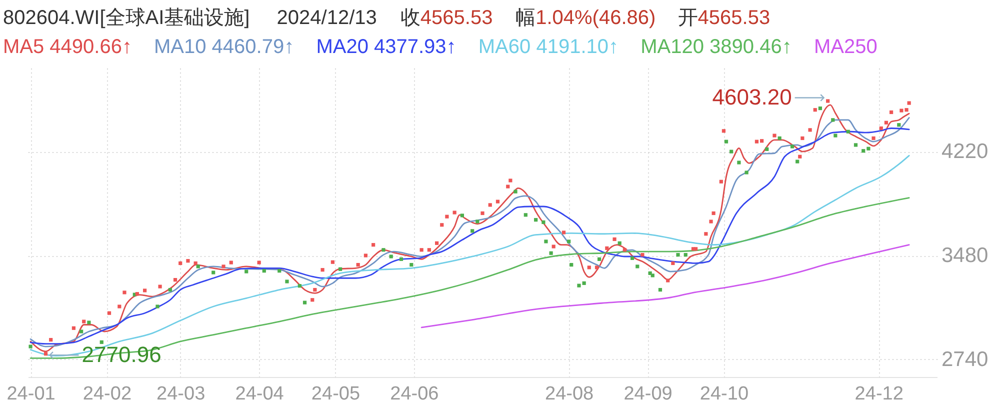 This screenshot has width=998, height=408. I want to click on y-tick-label: 3480, so click(965, 256).